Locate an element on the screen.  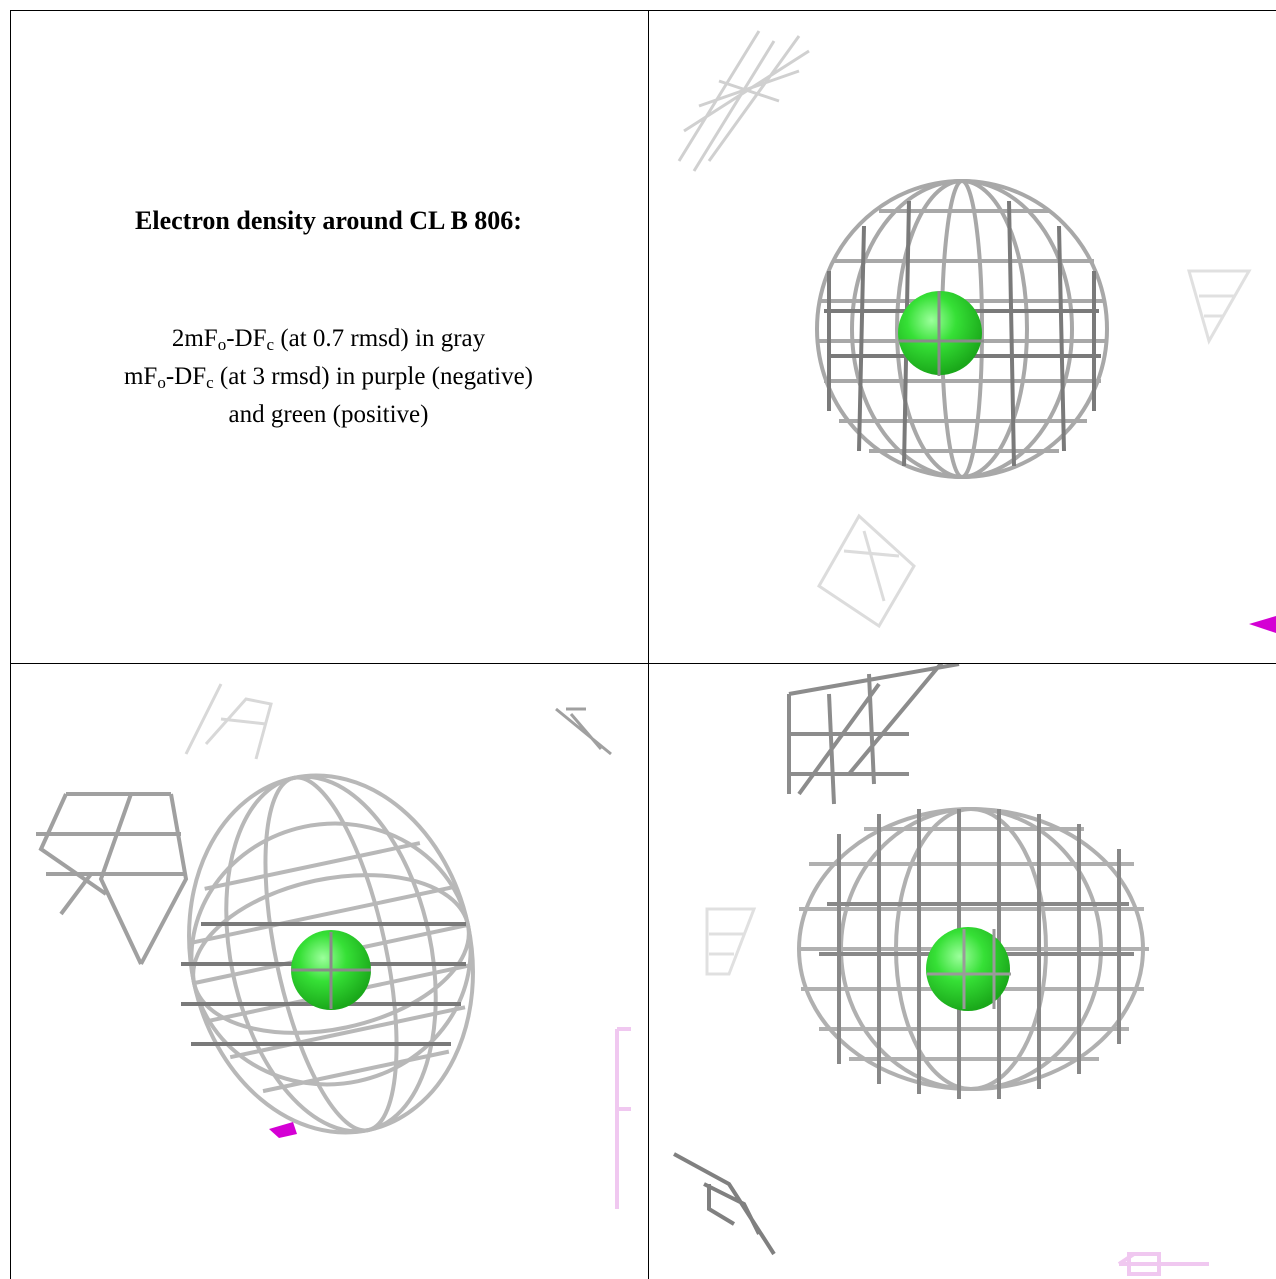
density-mesh is located at coordinates (973, 949).